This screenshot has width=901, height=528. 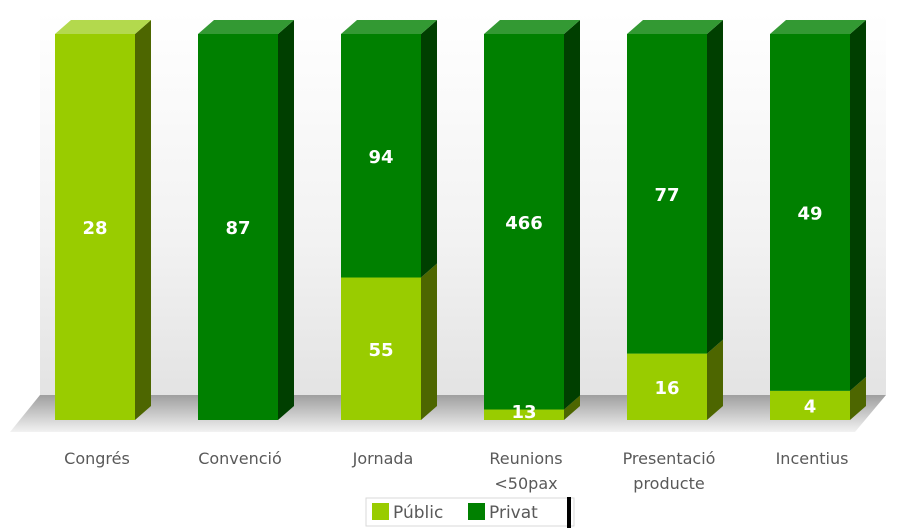 I want to click on category-label-4: Presentació producte, so click(x=669, y=471).